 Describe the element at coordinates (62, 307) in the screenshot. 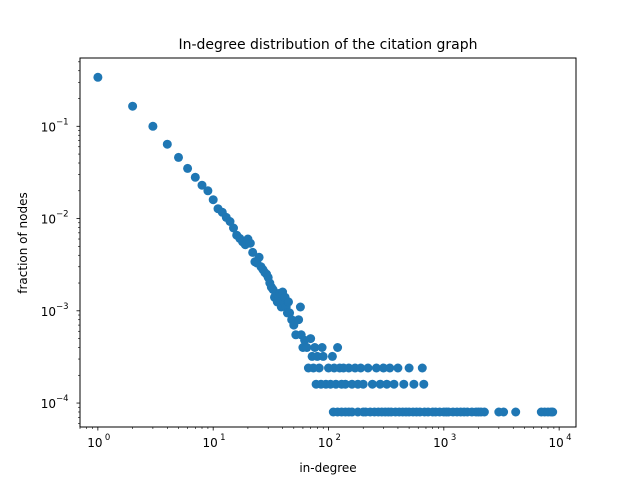

I see `y-tick-exponent: −3` at that location.